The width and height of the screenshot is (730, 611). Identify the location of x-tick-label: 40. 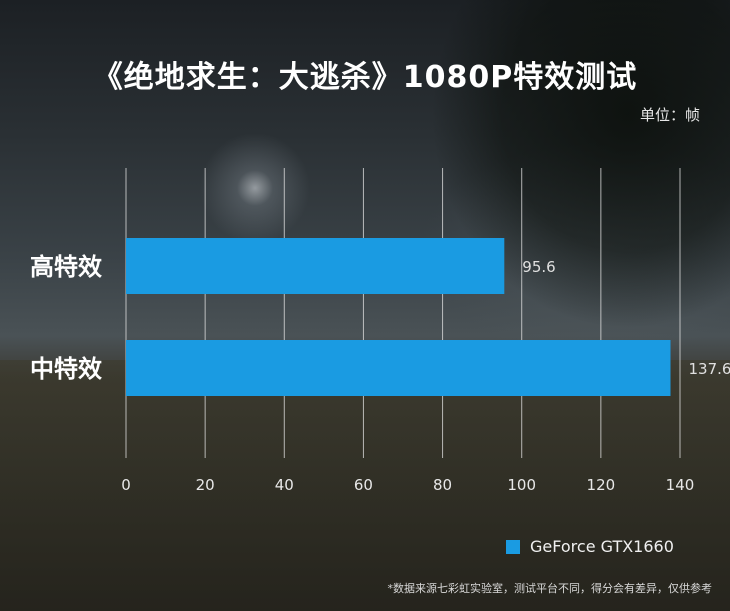
(284, 485).